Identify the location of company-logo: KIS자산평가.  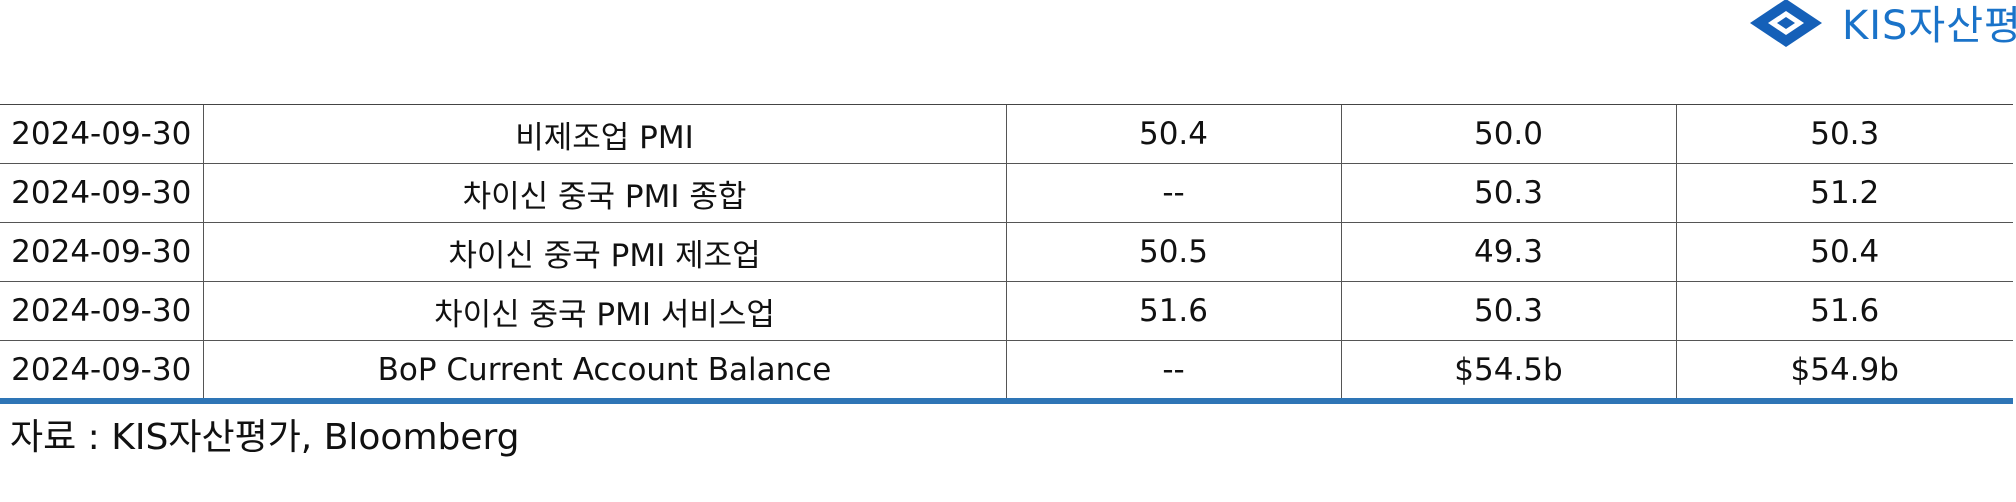
(1880, 26).